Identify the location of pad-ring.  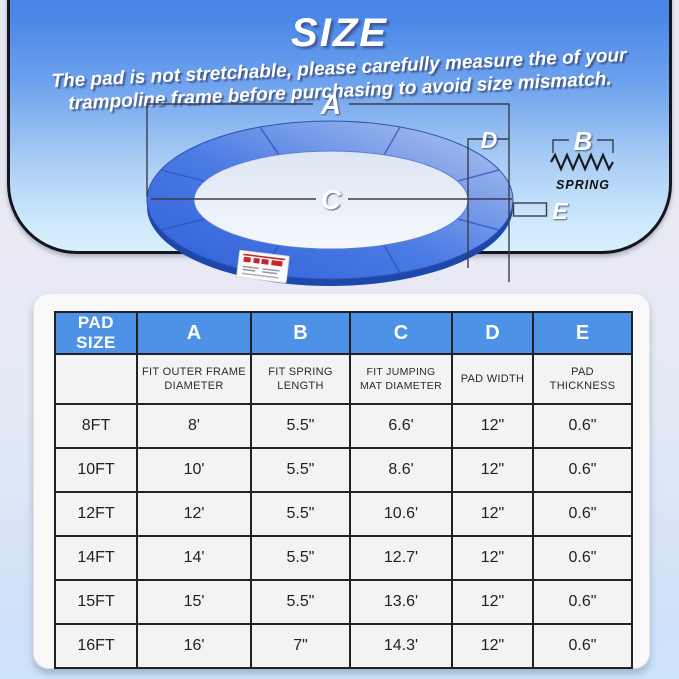
(330, 203).